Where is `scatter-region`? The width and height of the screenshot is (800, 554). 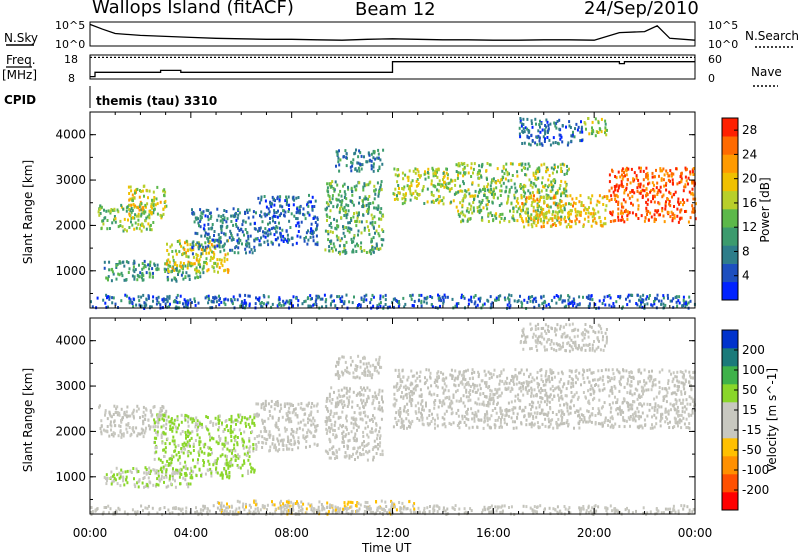
scatter-region is located at coordinates (360, 160).